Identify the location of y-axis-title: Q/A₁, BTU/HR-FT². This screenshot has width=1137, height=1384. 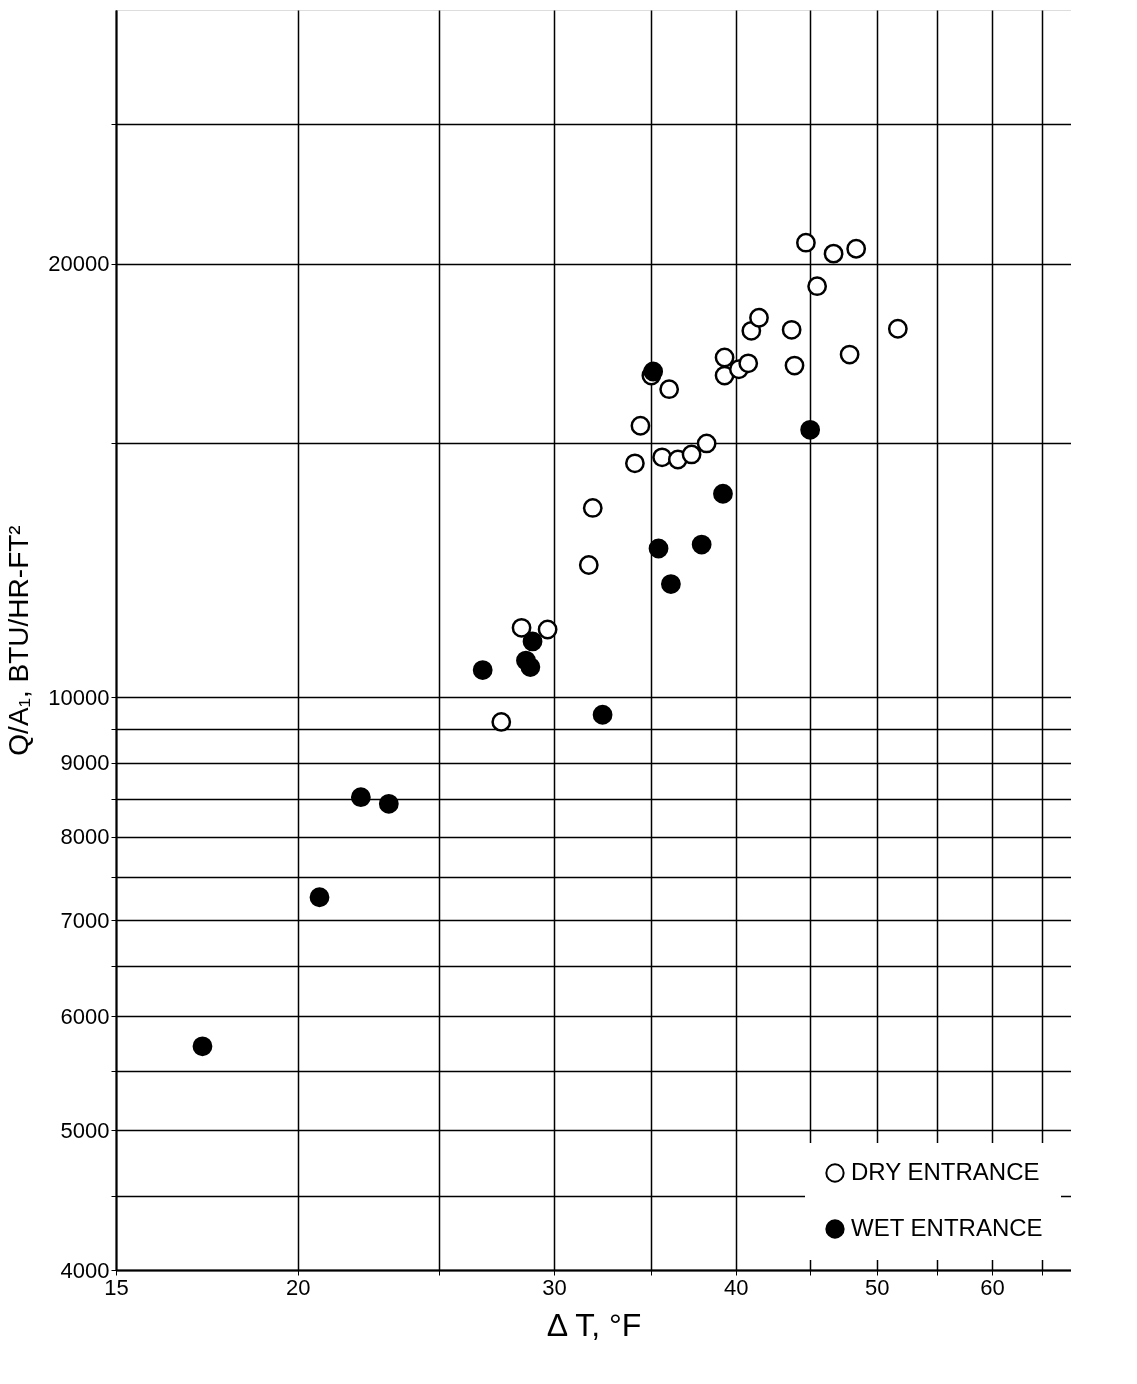
(19, 640).